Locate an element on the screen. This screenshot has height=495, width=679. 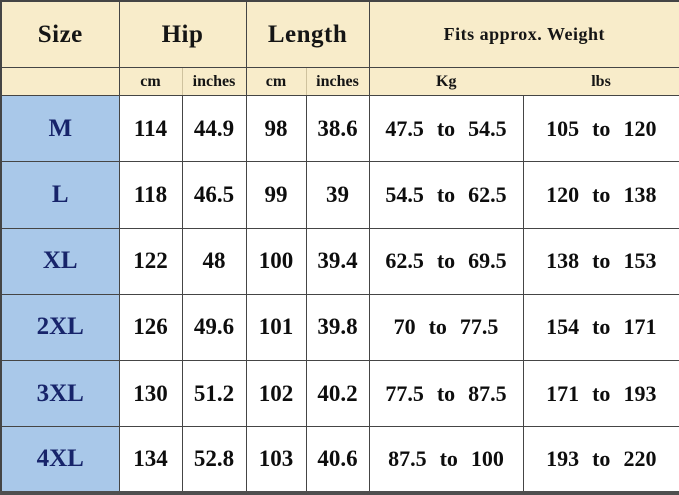
kg-min: 62.5 is located at coordinates (404, 261).